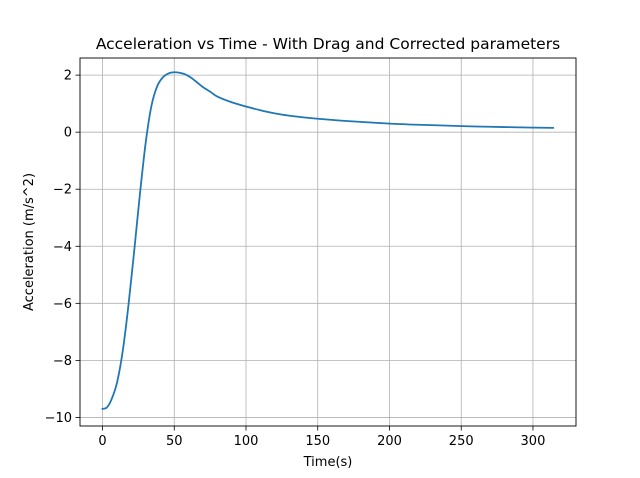 Image resolution: width=640 pixels, height=478 pixels. I want to click on x-tick-label: 250, so click(461, 441).